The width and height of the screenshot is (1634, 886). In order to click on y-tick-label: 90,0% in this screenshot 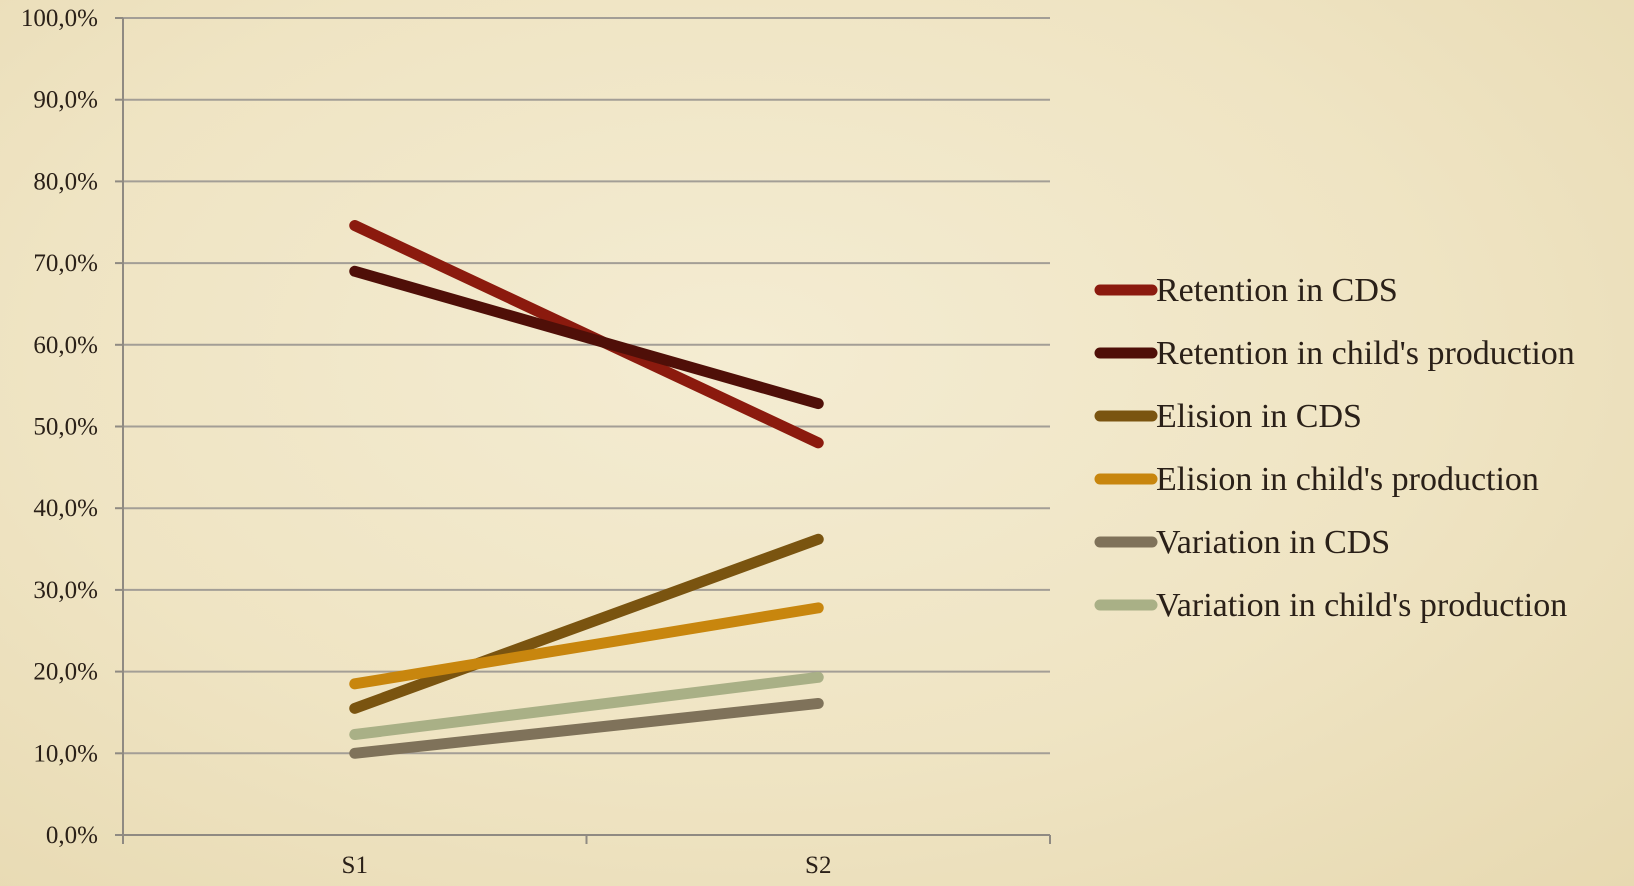, I will do `click(65, 100)`.